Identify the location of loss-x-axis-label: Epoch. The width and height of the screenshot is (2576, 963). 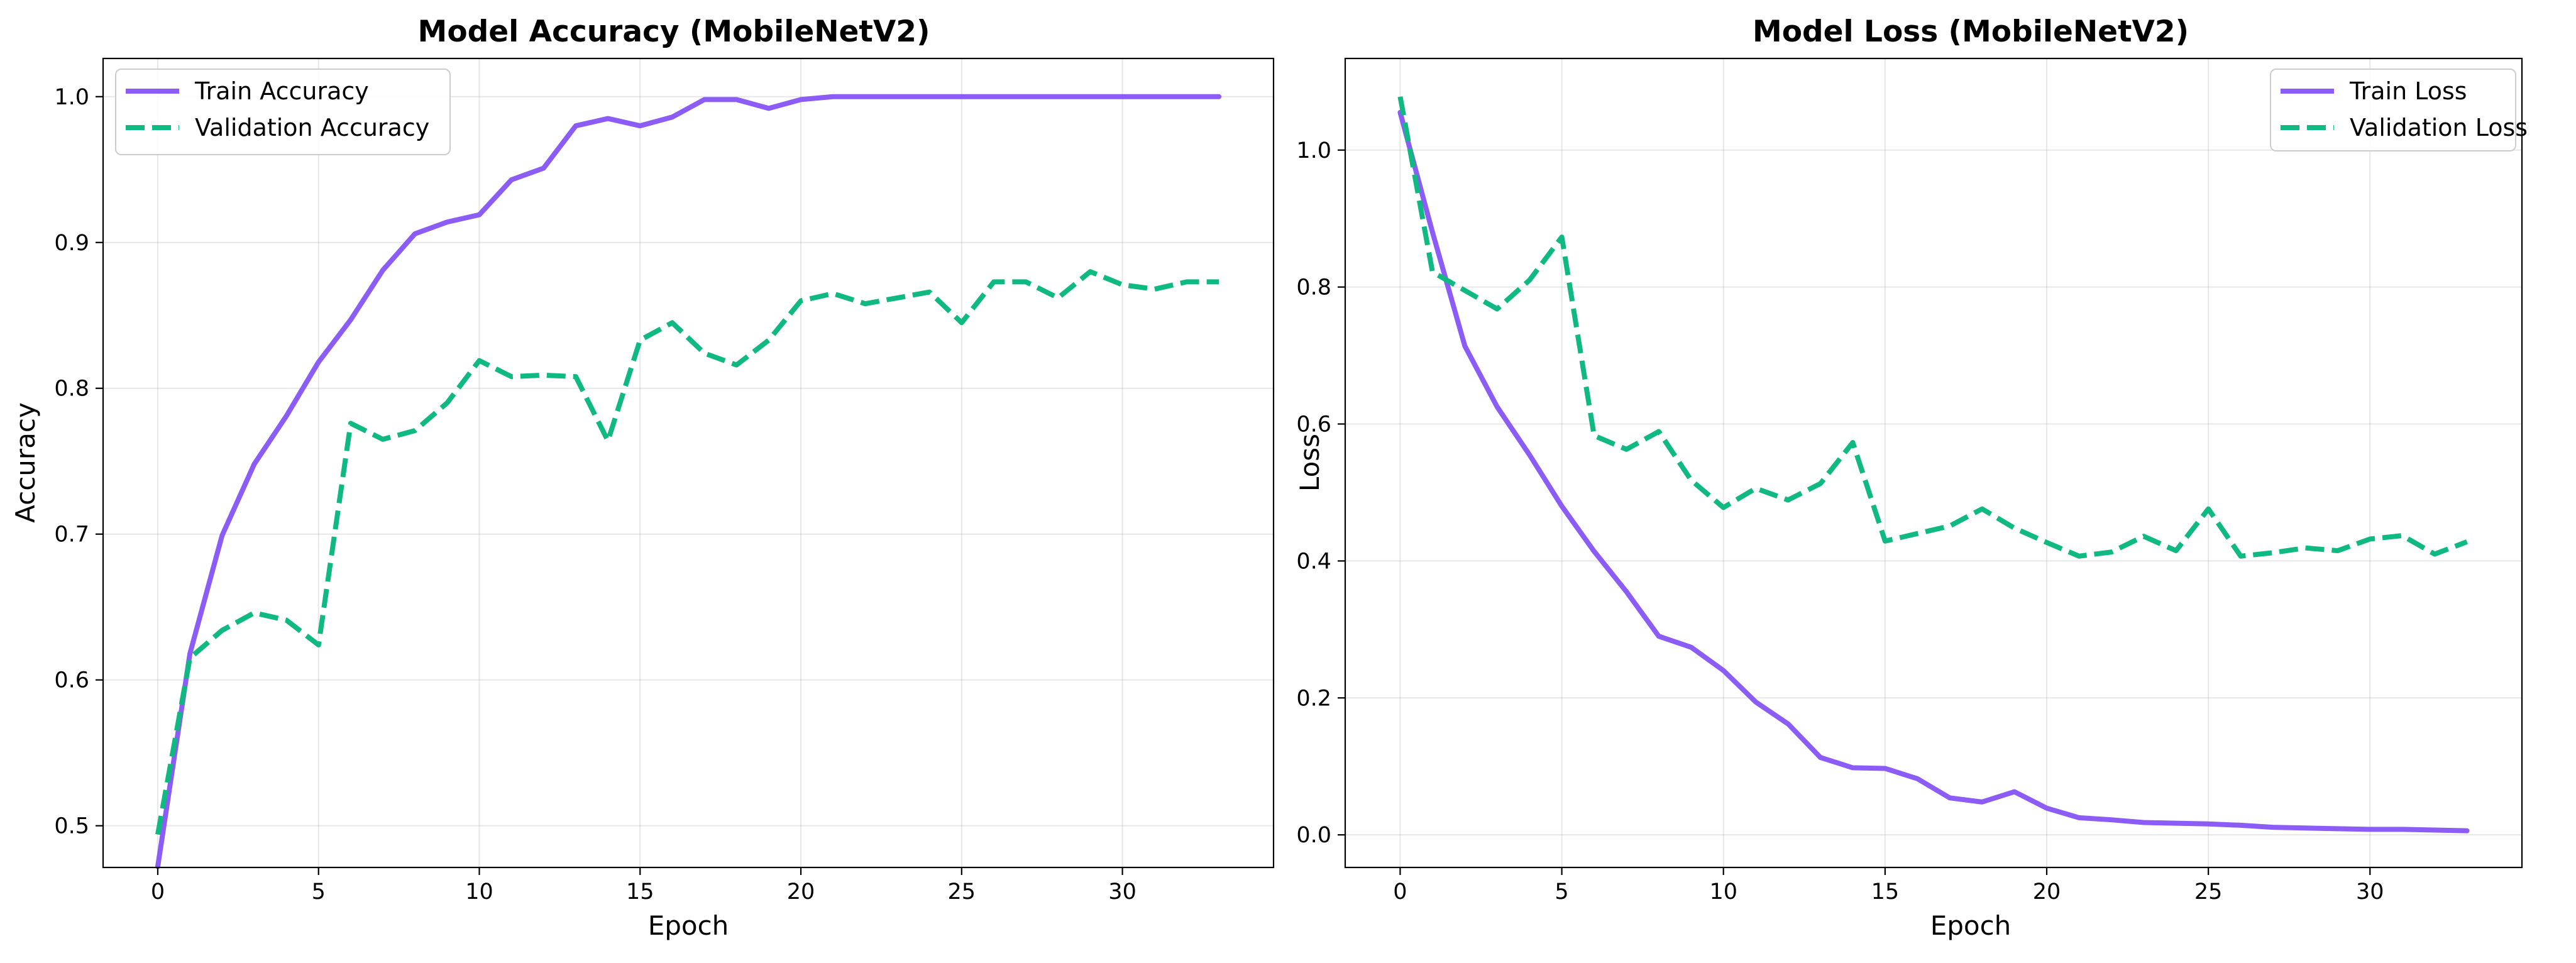
(1971, 925).